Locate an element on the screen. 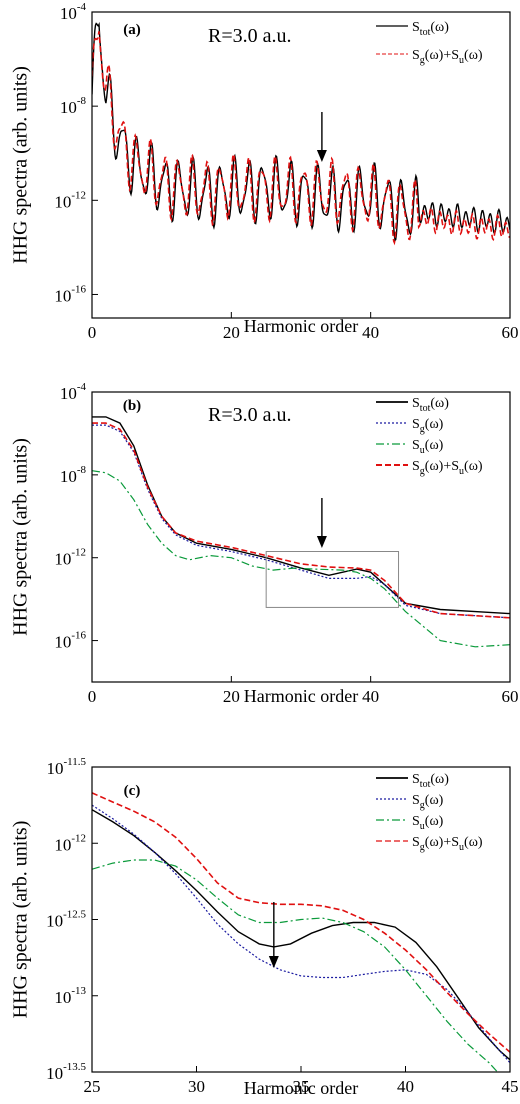 Image resolution: width=520 pixels, height=1104 pixels. series-line-sum is located at coordinates (301, 520).